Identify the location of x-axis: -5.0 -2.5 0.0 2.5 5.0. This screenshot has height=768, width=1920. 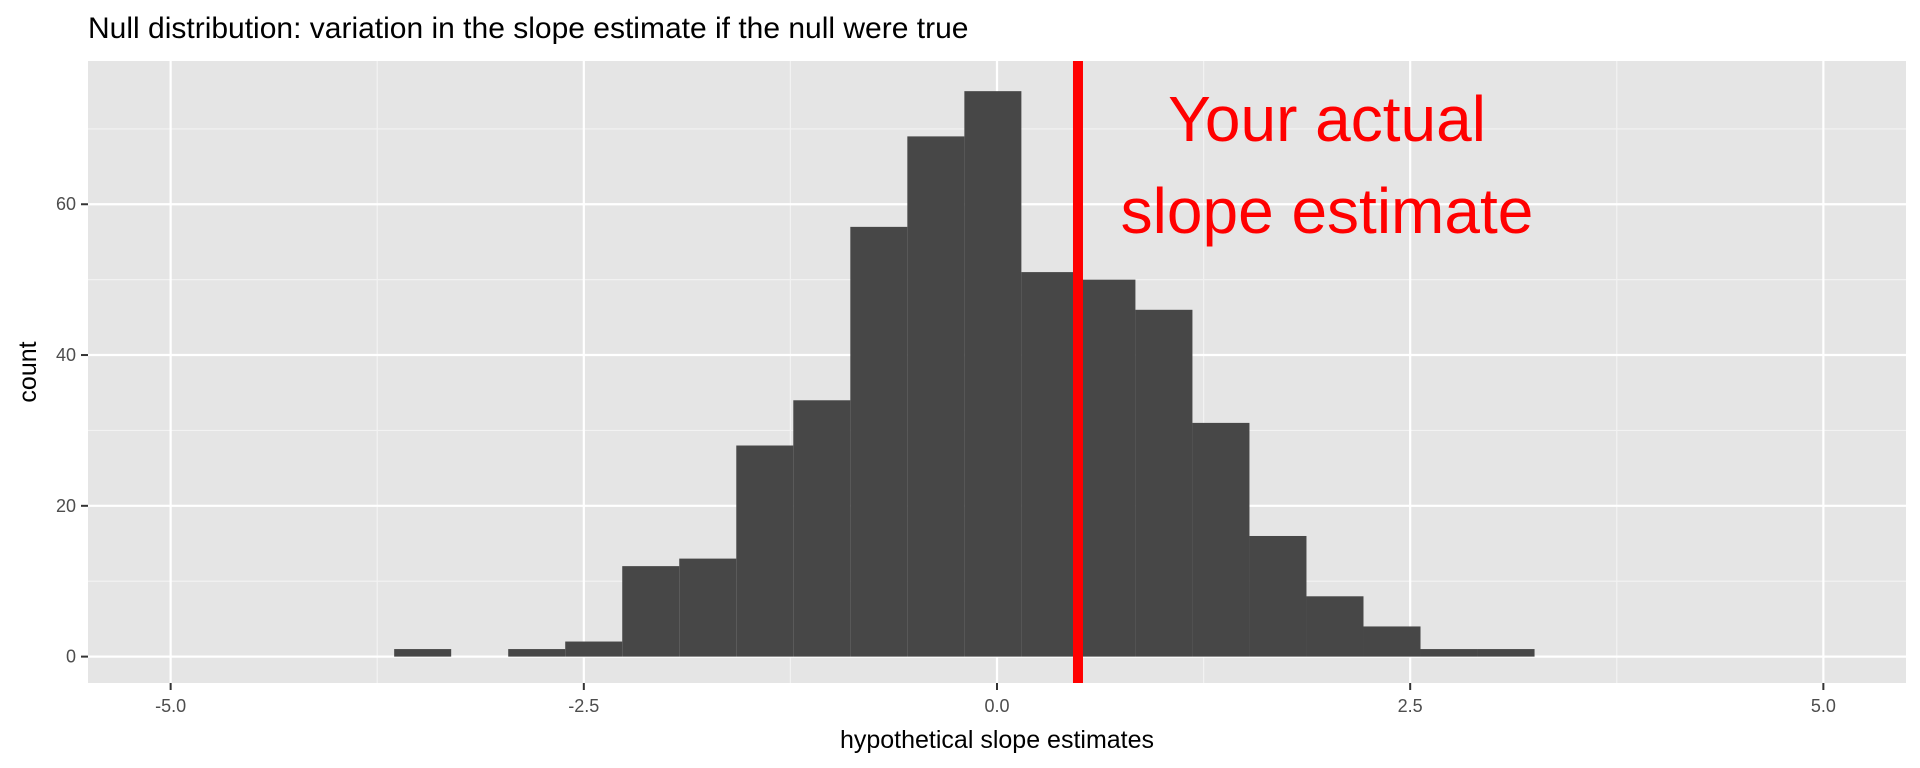
(995, 699).